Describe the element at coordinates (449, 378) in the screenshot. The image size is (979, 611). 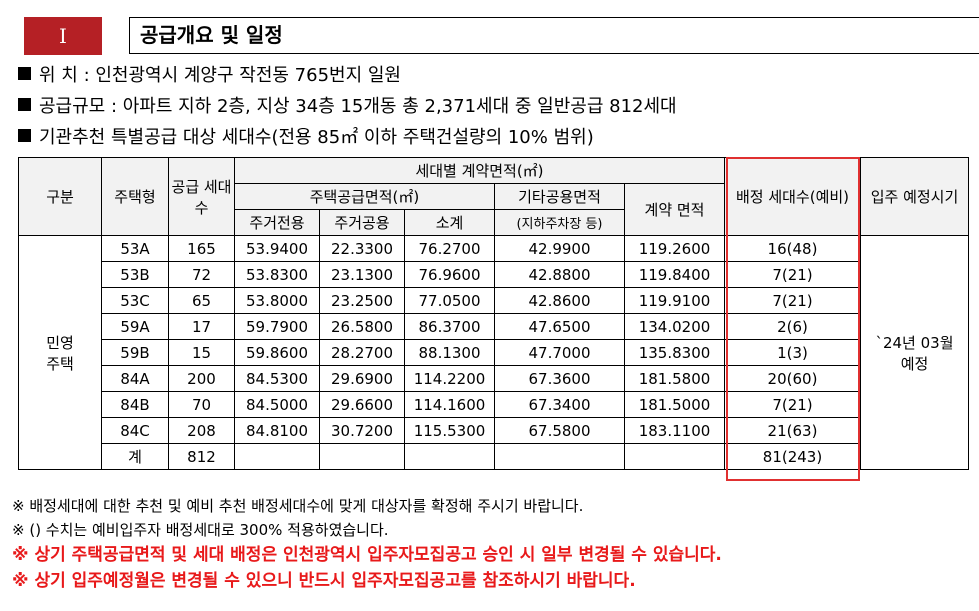
I see `cell-subtotal: 114.2200` at that location.